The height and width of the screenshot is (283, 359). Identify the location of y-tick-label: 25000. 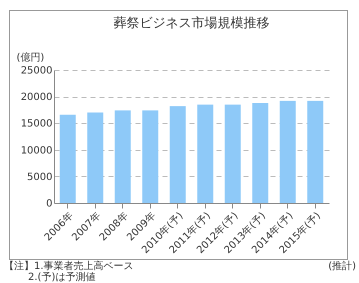
(36, 71).